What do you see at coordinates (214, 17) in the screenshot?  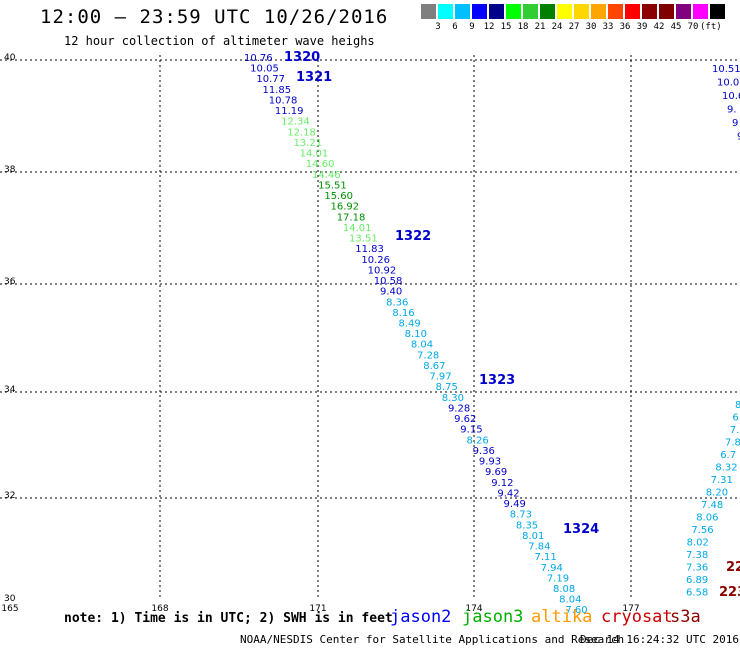 I see `page-title: 12:00 – 23:59 UTC 10/26/2016` at bounding box center [214, 17].